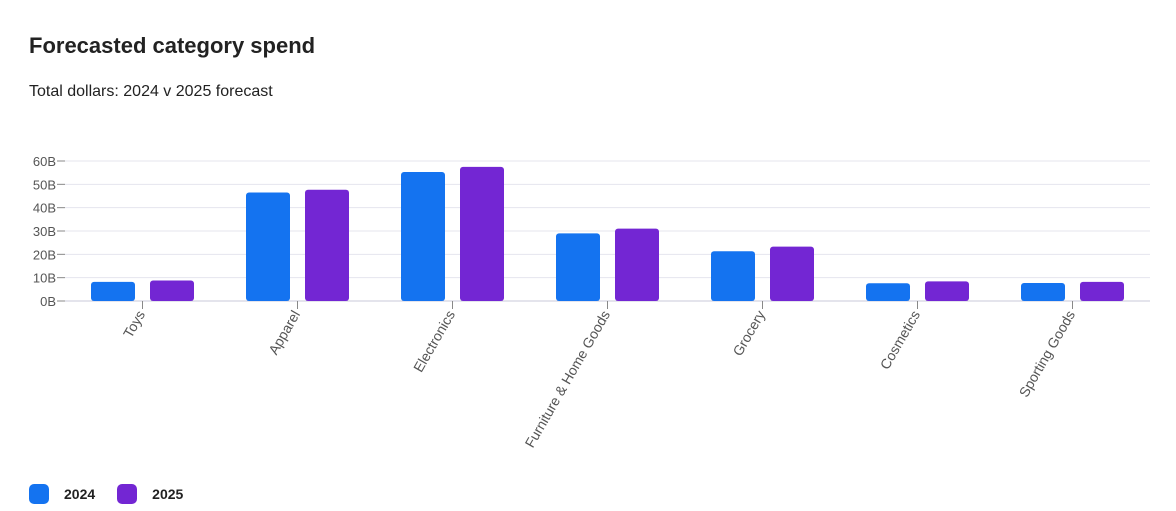  What do you see at coordinates (1043, 292) in the screenshot?
I see `bar-2024-sporting-goods` at bounding box center [1043, 292].